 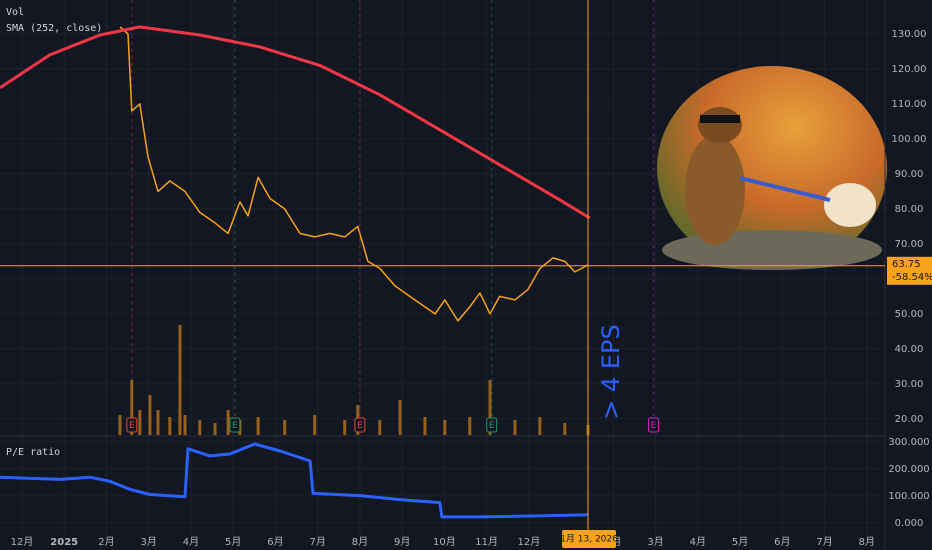 What do you see at coordinates (64, 542) in the screenshot?
I see `x-tick-label: 2025` at bounding box center [64, 542].